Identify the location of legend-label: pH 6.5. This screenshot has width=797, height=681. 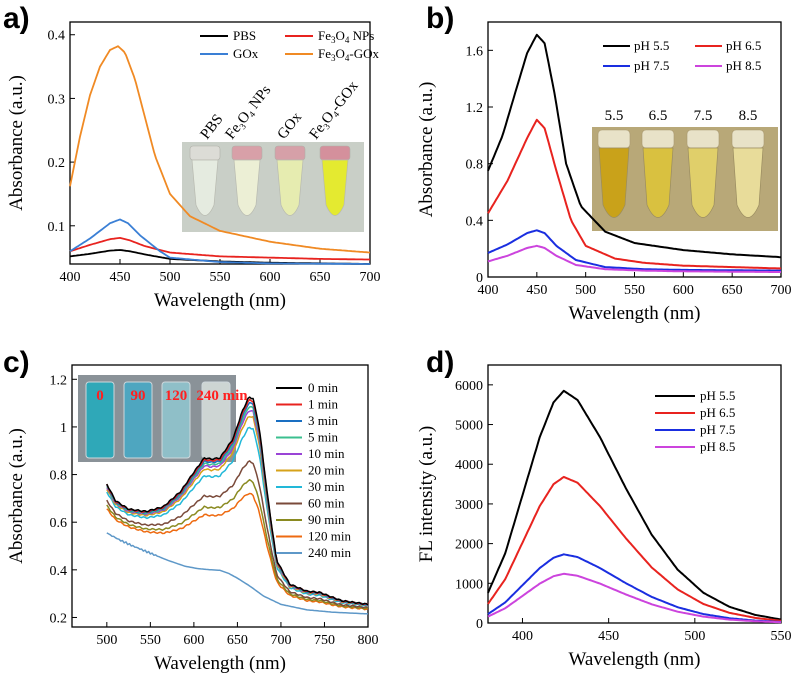
(743, 45).